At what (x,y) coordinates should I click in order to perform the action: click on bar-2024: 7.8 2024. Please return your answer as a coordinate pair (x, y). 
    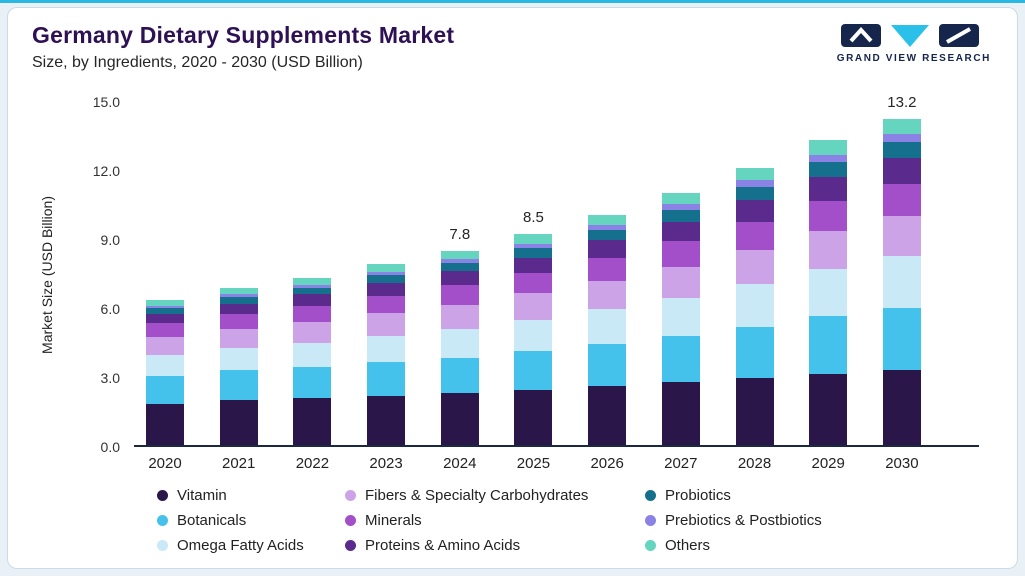
    Looking at the image, I should click on (459, 286).